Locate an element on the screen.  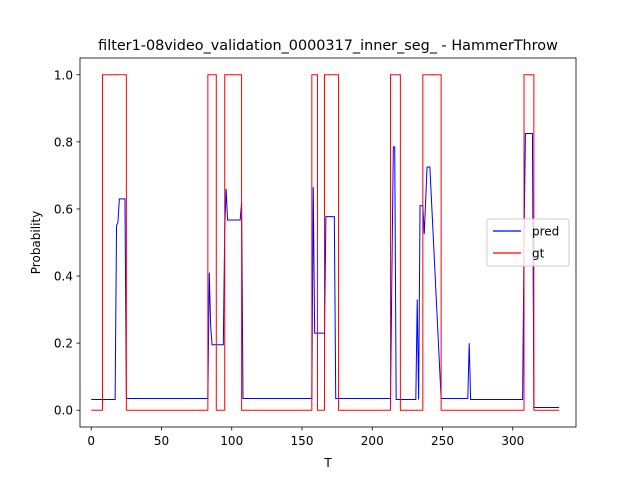
x-tick-label: 200 is located at coordinates (372, 441).